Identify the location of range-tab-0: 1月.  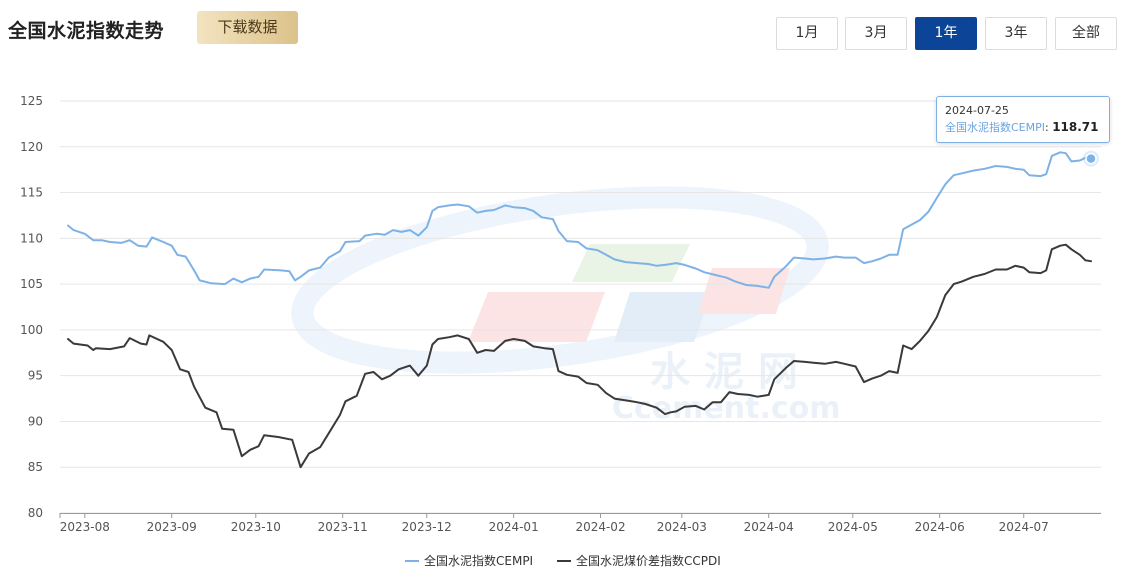
(807, 33).